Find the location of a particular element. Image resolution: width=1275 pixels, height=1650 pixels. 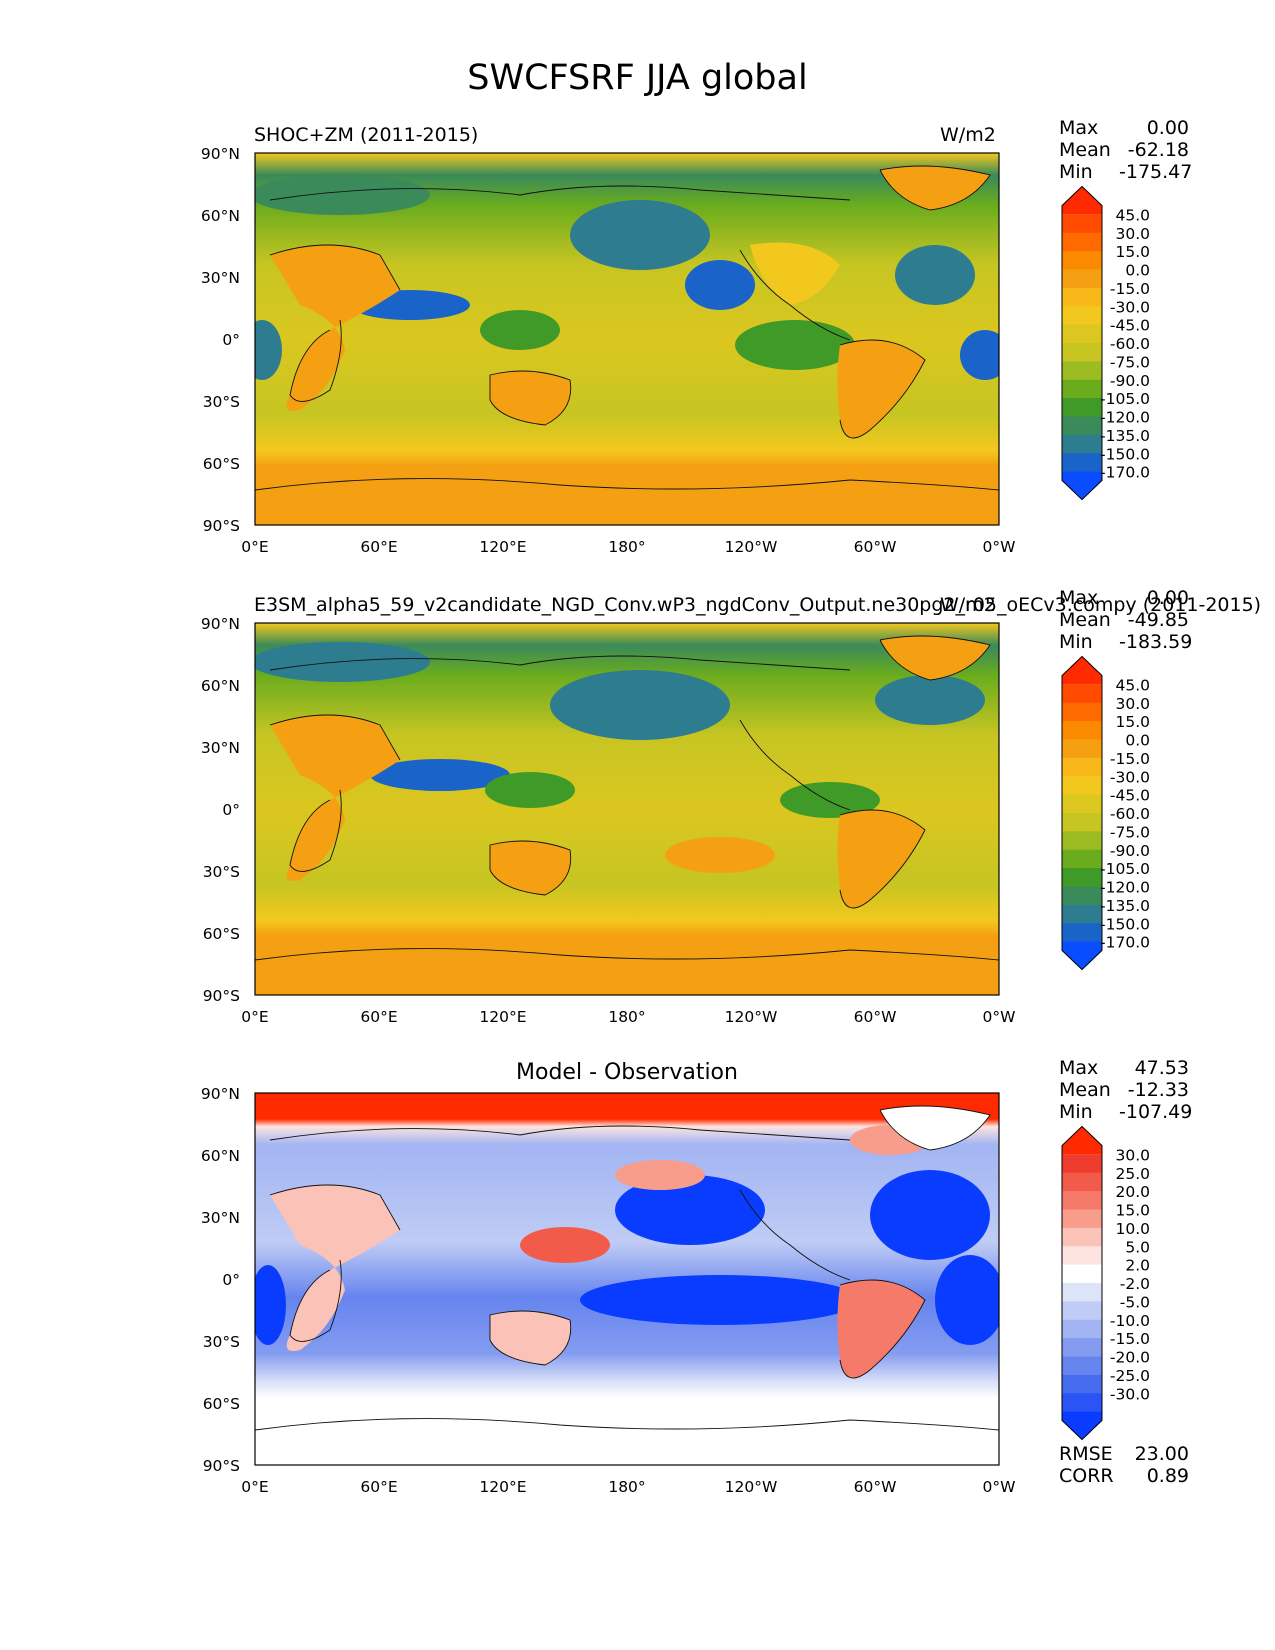

panel-2-land-australia is located at coordinates (530, 868).